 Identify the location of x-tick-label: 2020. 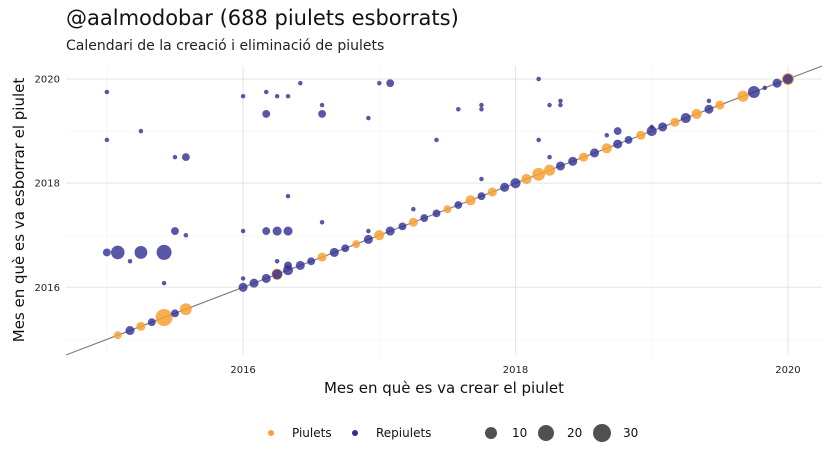
(787, 370).